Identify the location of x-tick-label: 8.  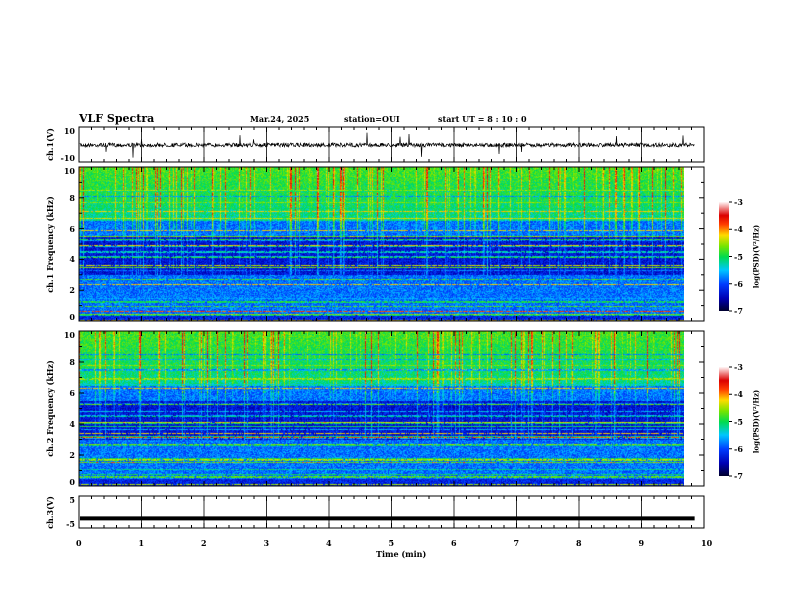
(579, 543).